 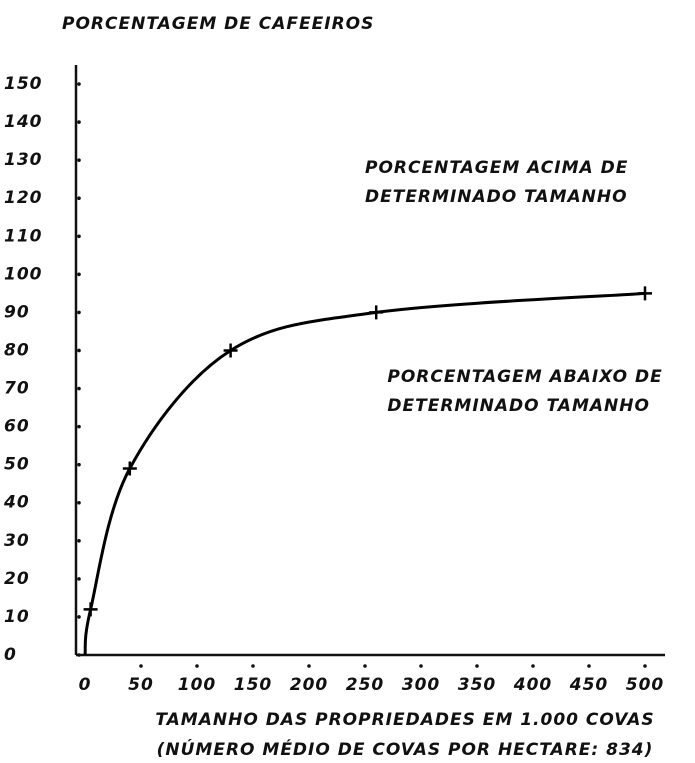 I want to click on x-tick-label: 100, so click(x=197, y=685).